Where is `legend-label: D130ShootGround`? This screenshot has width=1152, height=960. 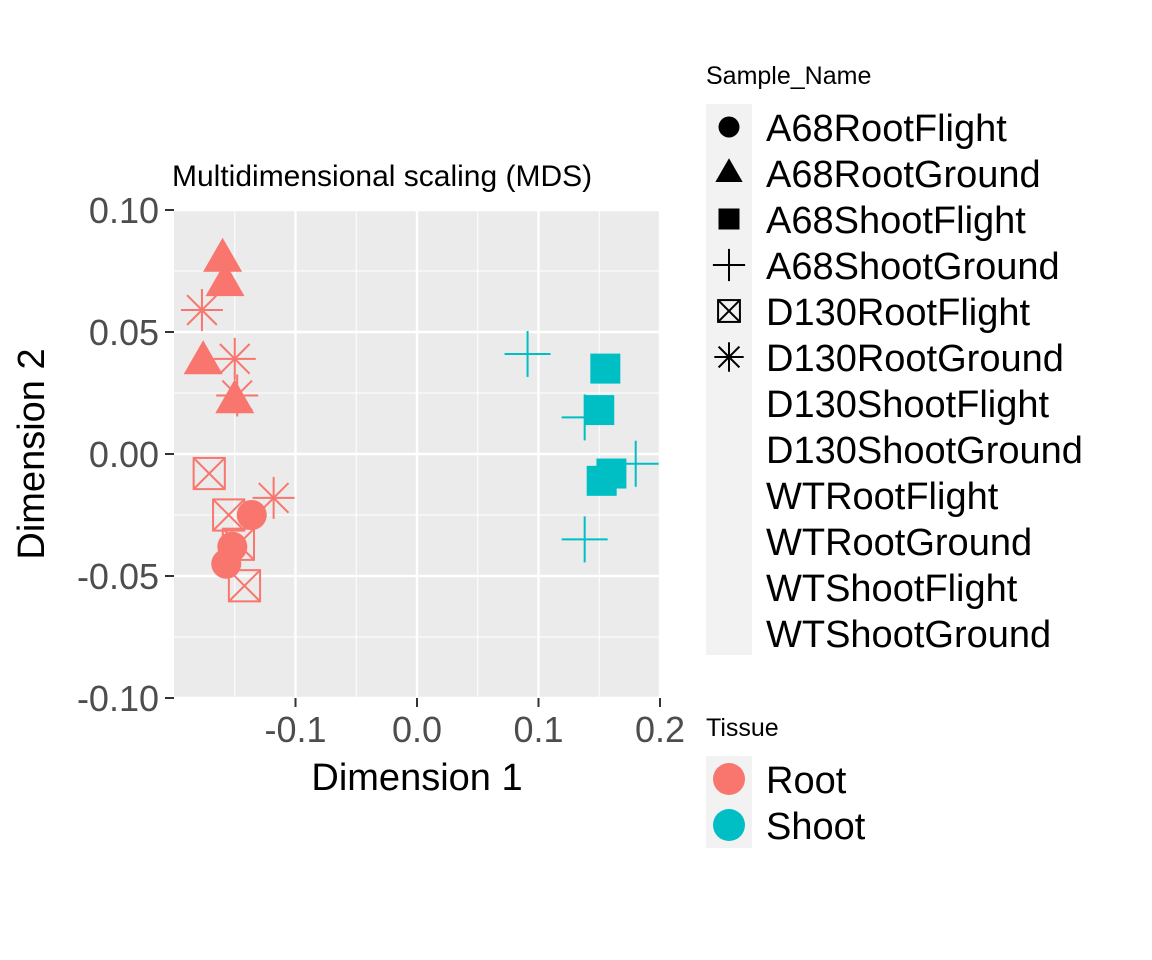
legend-label: D130ShootGround is located at coordinates (924, 451).